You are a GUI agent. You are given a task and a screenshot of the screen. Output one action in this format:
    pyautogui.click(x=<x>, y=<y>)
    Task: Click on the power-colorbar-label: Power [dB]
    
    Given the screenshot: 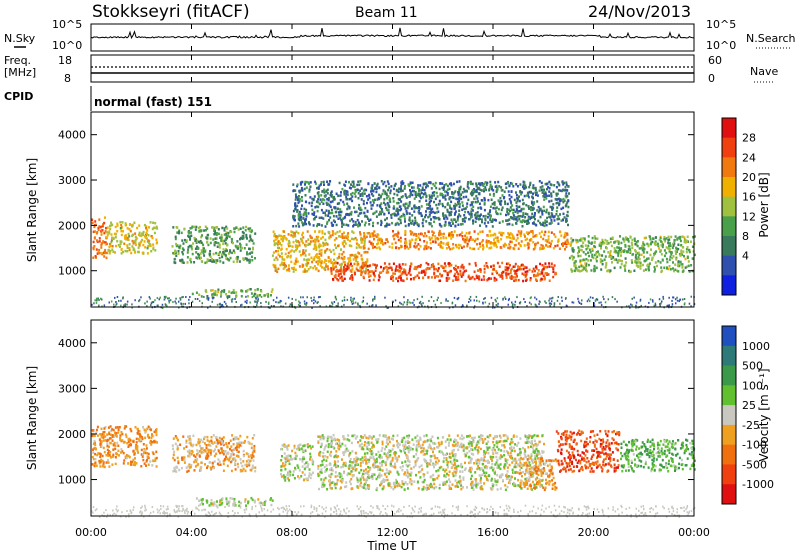 What is the action you would take?
    pyautogui.click(x=764, y=204)
    